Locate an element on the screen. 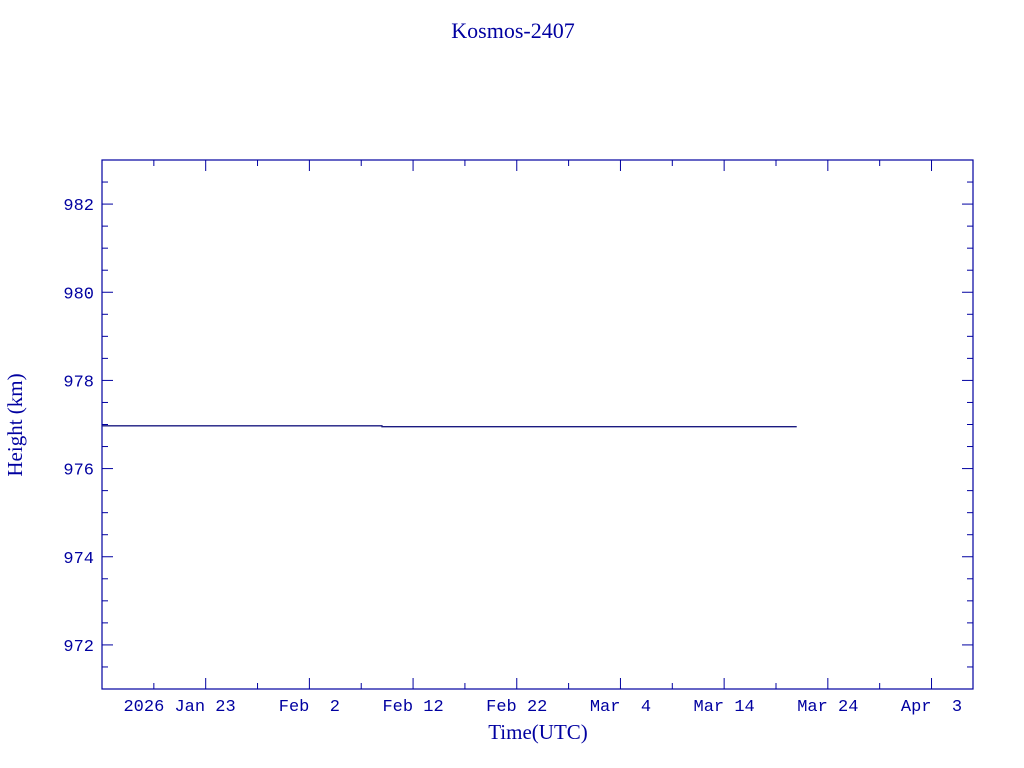  x-tick-label: Feb 22 is located at coordinates (516, 707).